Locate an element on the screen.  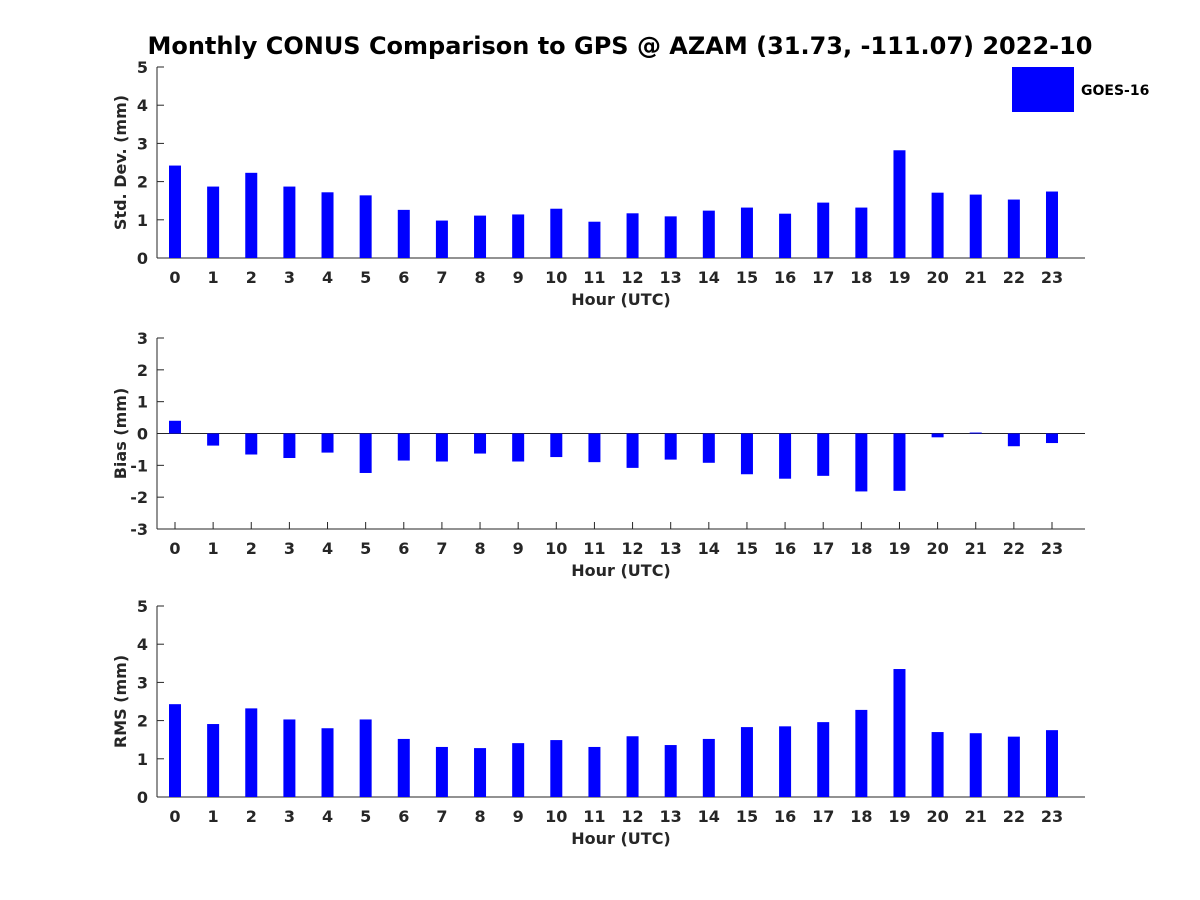
x-tick-label: 9 is located at coordinates (518, 548).